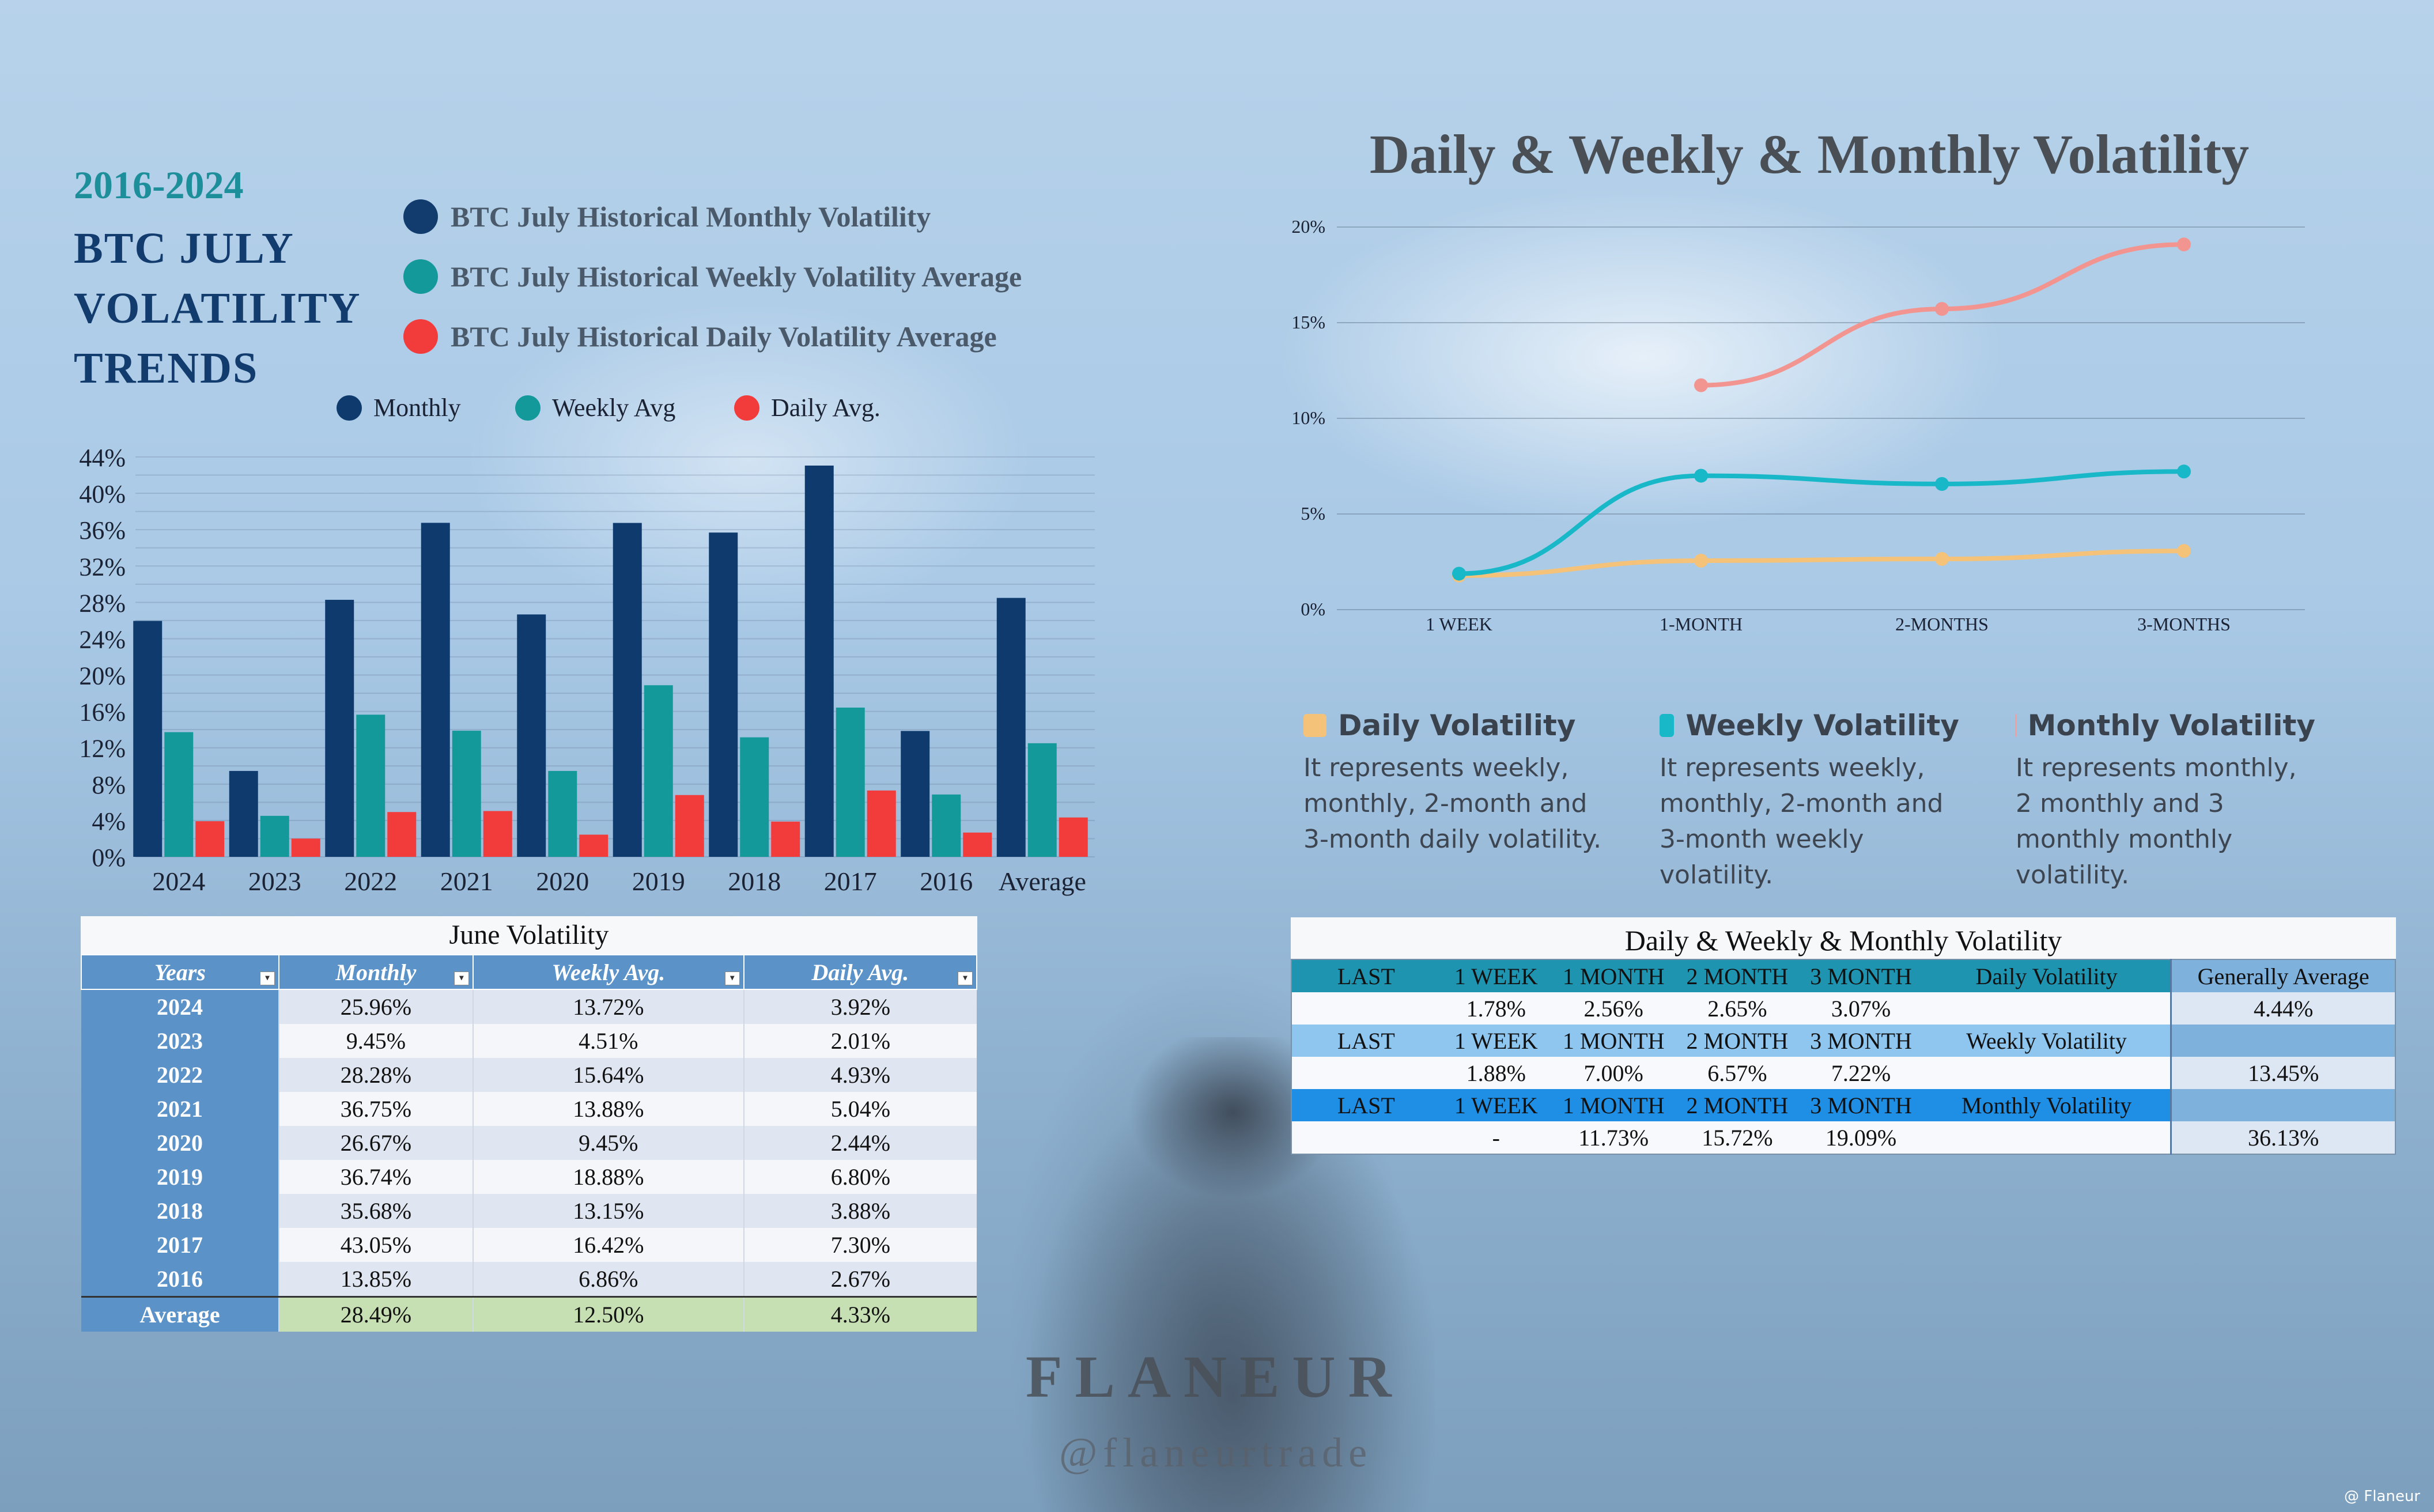 The height and width of the screenshot is (1512, 2434). What do you see at coordinates (860, 1211) in the screenshot?
I see `table-cell: 3.88%` at bounding box center [860, 1211].